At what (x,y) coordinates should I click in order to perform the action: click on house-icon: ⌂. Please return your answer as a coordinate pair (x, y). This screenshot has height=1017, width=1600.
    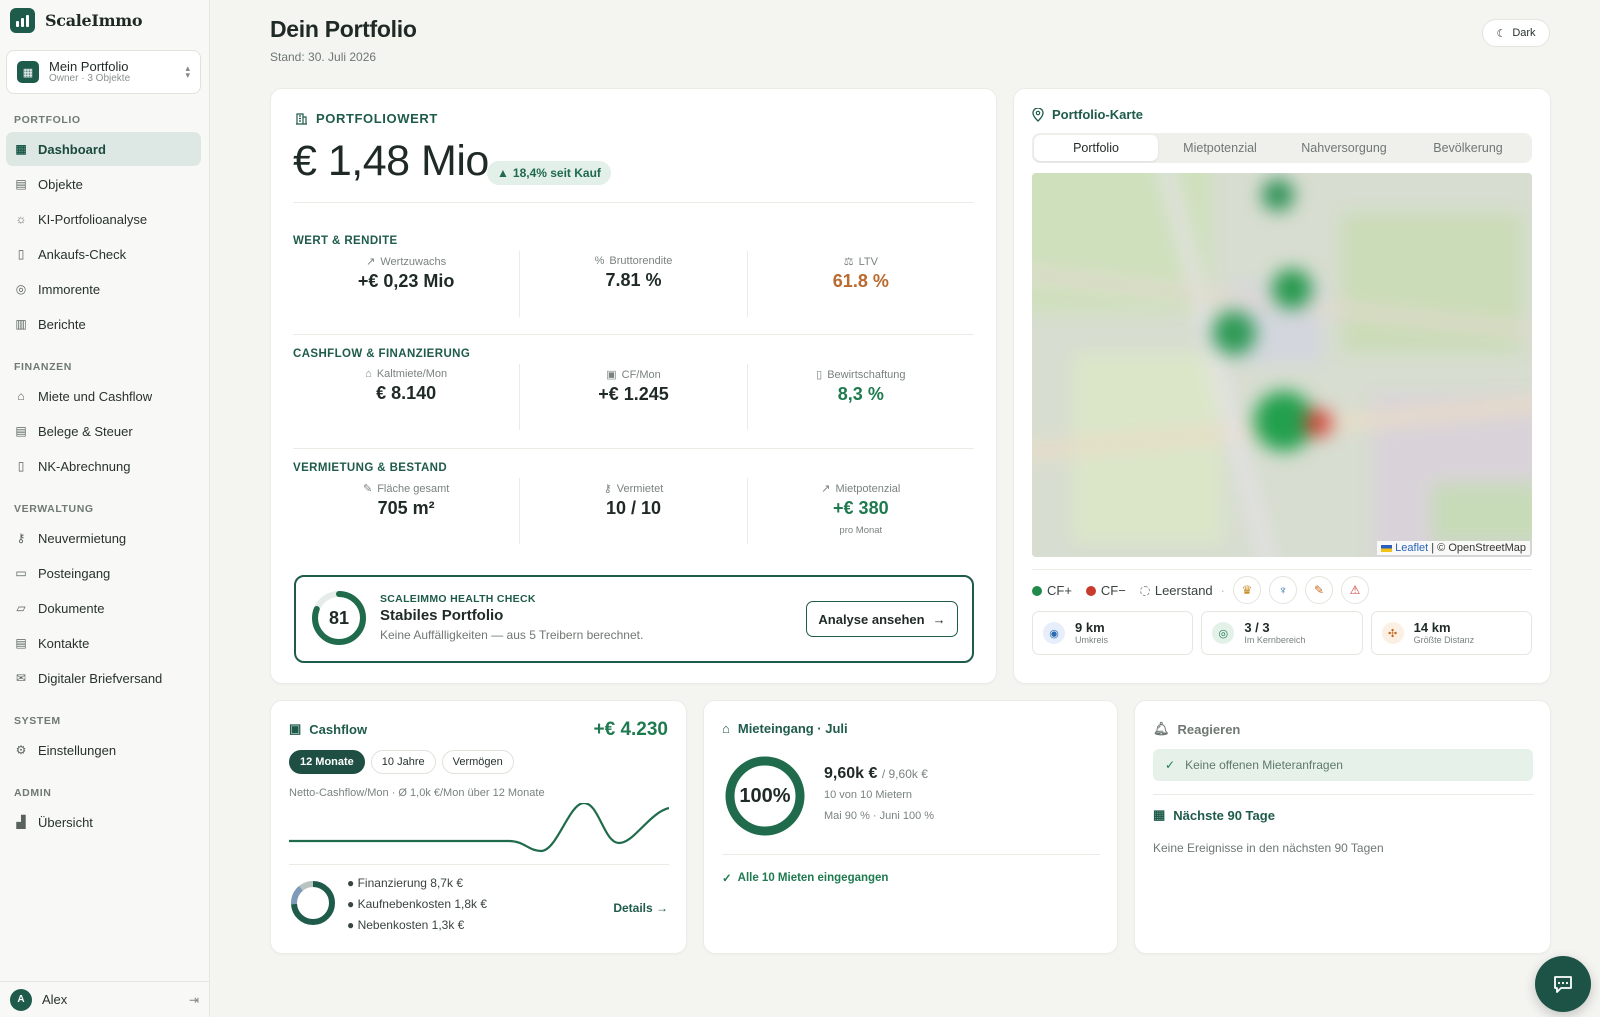
    Looking at the image, I should click on (726, 728).